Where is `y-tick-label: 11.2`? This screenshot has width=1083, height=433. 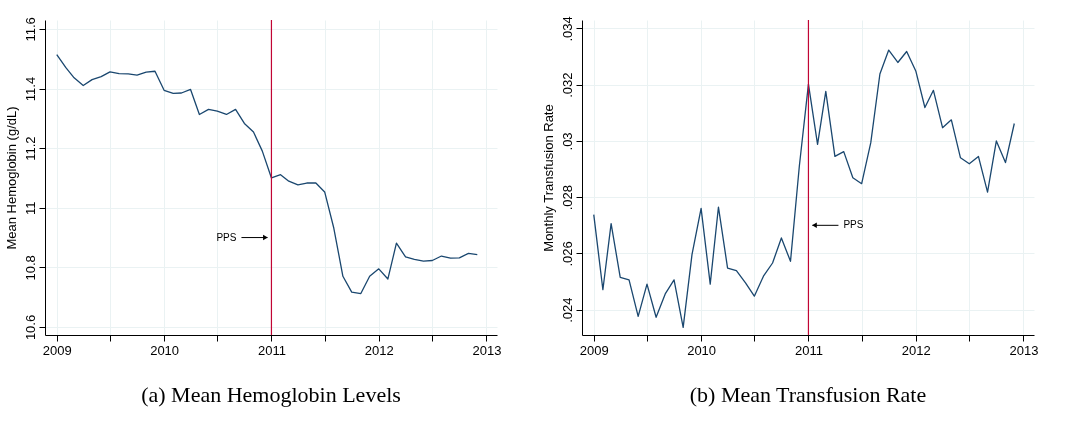
y-tick-label: 11.2 is located at coordinates (30, 148).